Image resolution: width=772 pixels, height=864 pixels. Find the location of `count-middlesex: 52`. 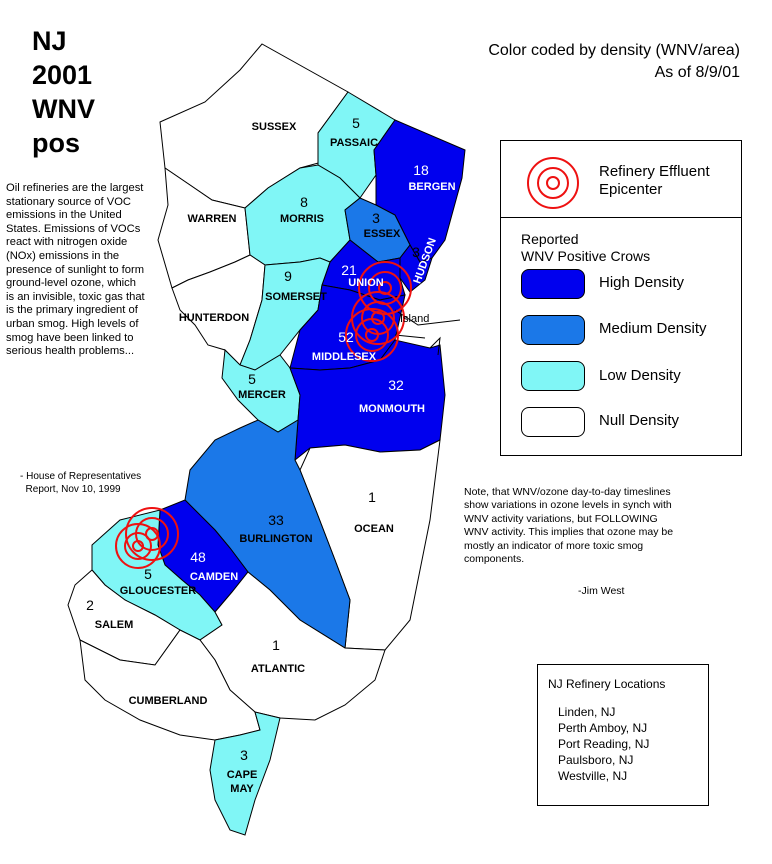

count-middlesex: 52 is located at coordinates (346, 337).